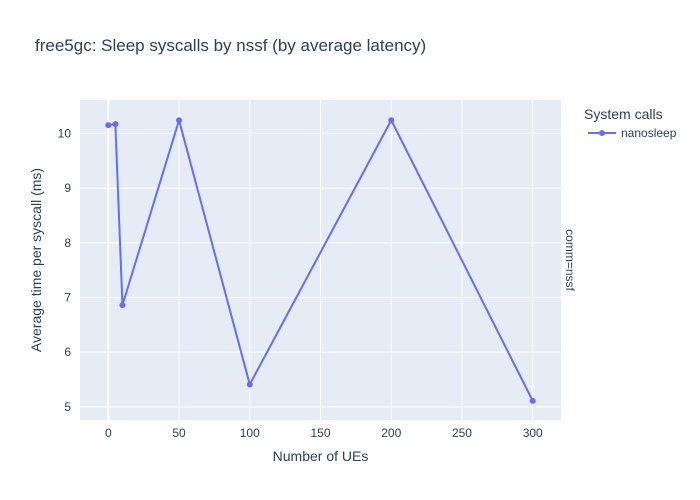 The height and width of the screenshot is (500, 700). Describe the element at coordinates (108, 433) in the screenshot. I see `x-tick-label: 0` at that location.